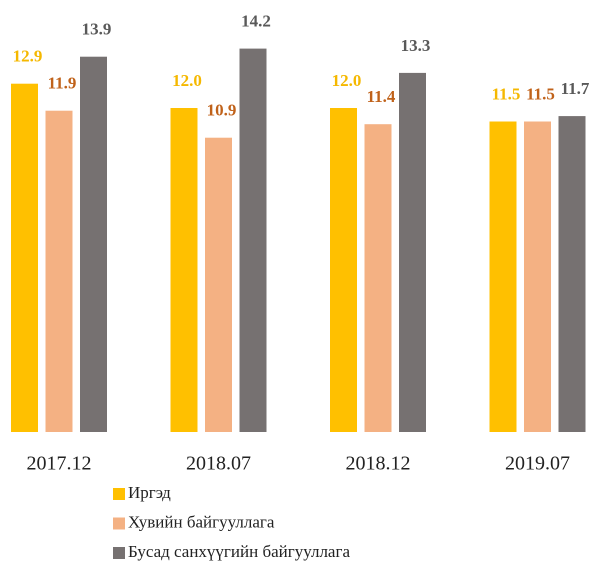 This screenshot has height=566, width=608. I want to click on data-label: 11.7, so click(575, 88).